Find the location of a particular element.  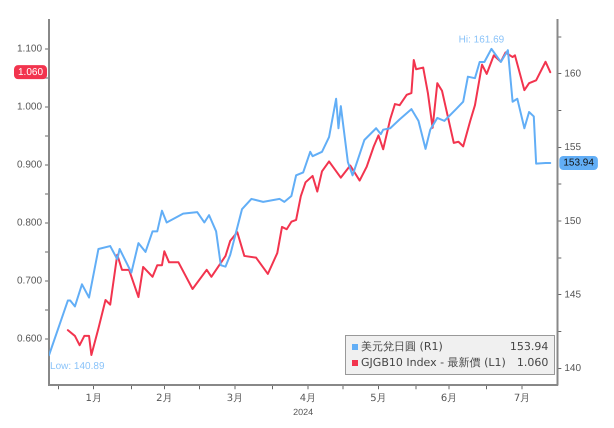

annotation: Hi: 161.69 is located at coordinates (481, 40).